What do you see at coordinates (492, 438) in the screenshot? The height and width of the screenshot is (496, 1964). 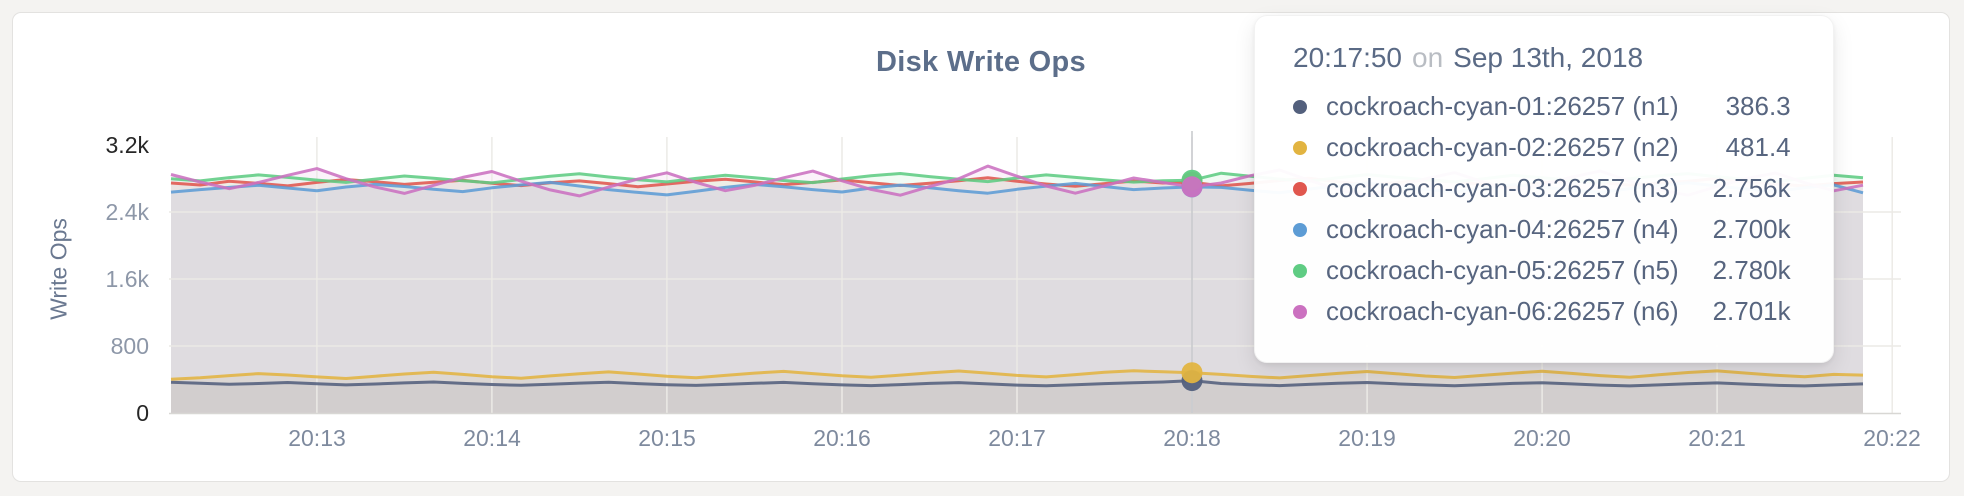 I see `x-tick-label: 20:14` at bounding box center [492, 438].